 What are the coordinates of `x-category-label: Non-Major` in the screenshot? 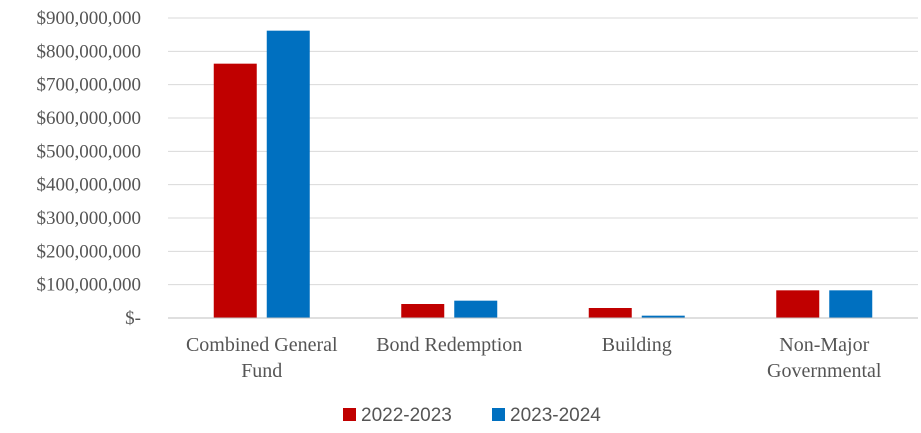 It's located at (824, 345).